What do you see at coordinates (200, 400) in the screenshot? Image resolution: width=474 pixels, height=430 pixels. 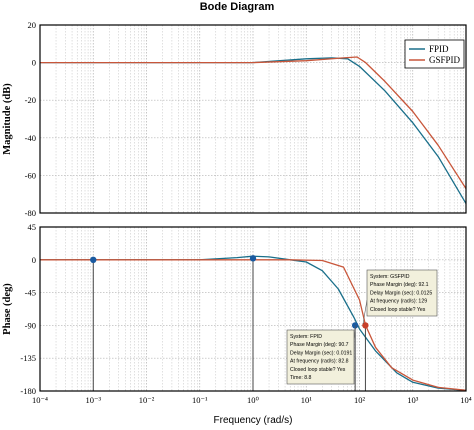 I see `xtick-label: 10⁻¹` at bounding box center [200, 400].